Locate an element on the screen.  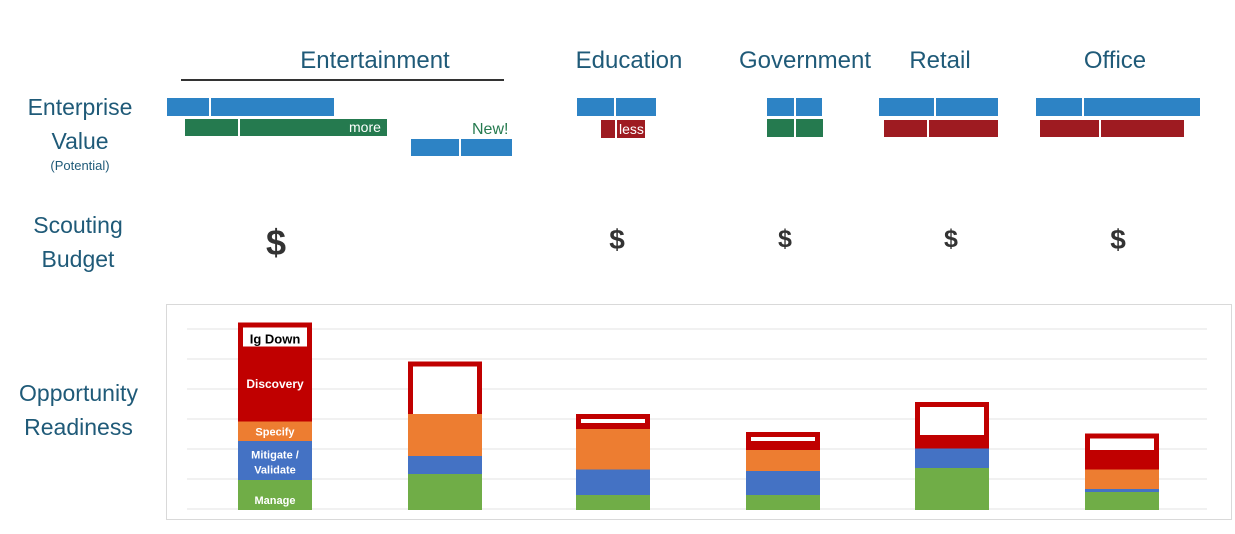
opportunity-readiness-label: Opportunity Readiness is located at coordinates (78, 410).